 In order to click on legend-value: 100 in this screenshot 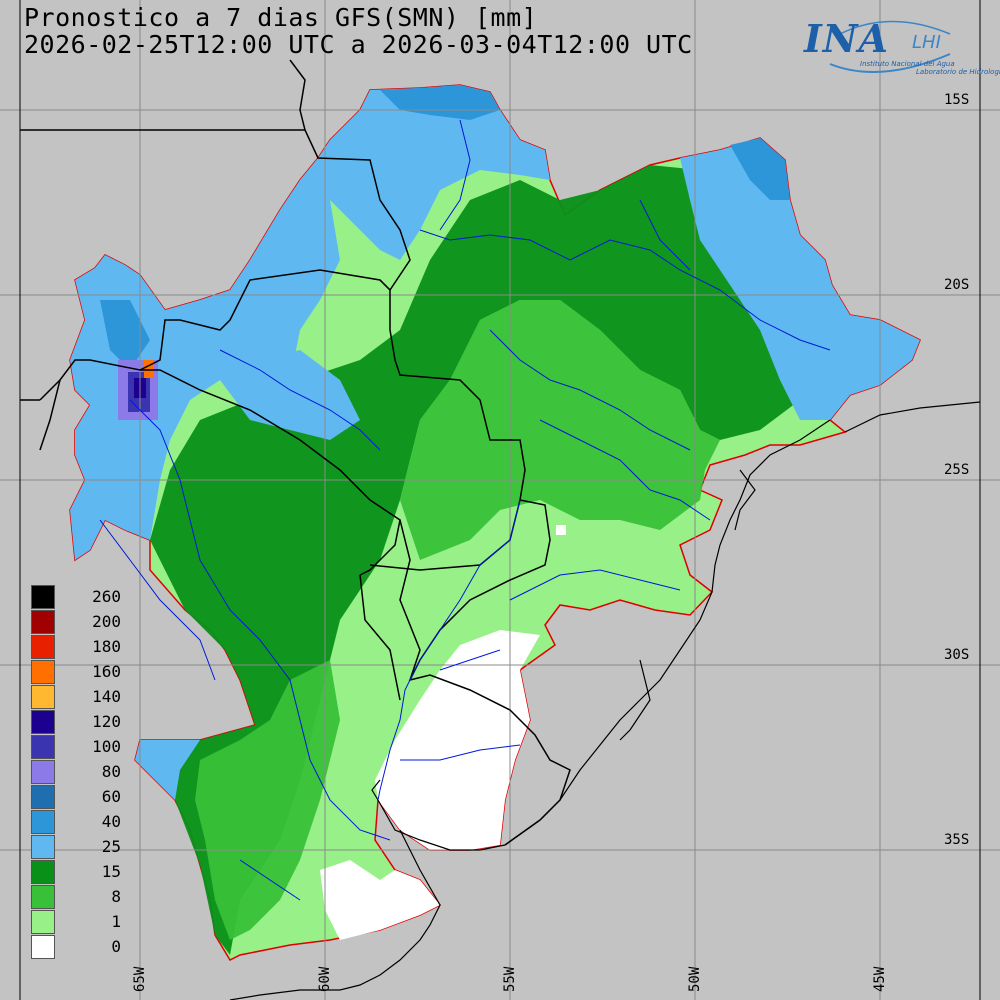, I will do `click(106, 746)`.